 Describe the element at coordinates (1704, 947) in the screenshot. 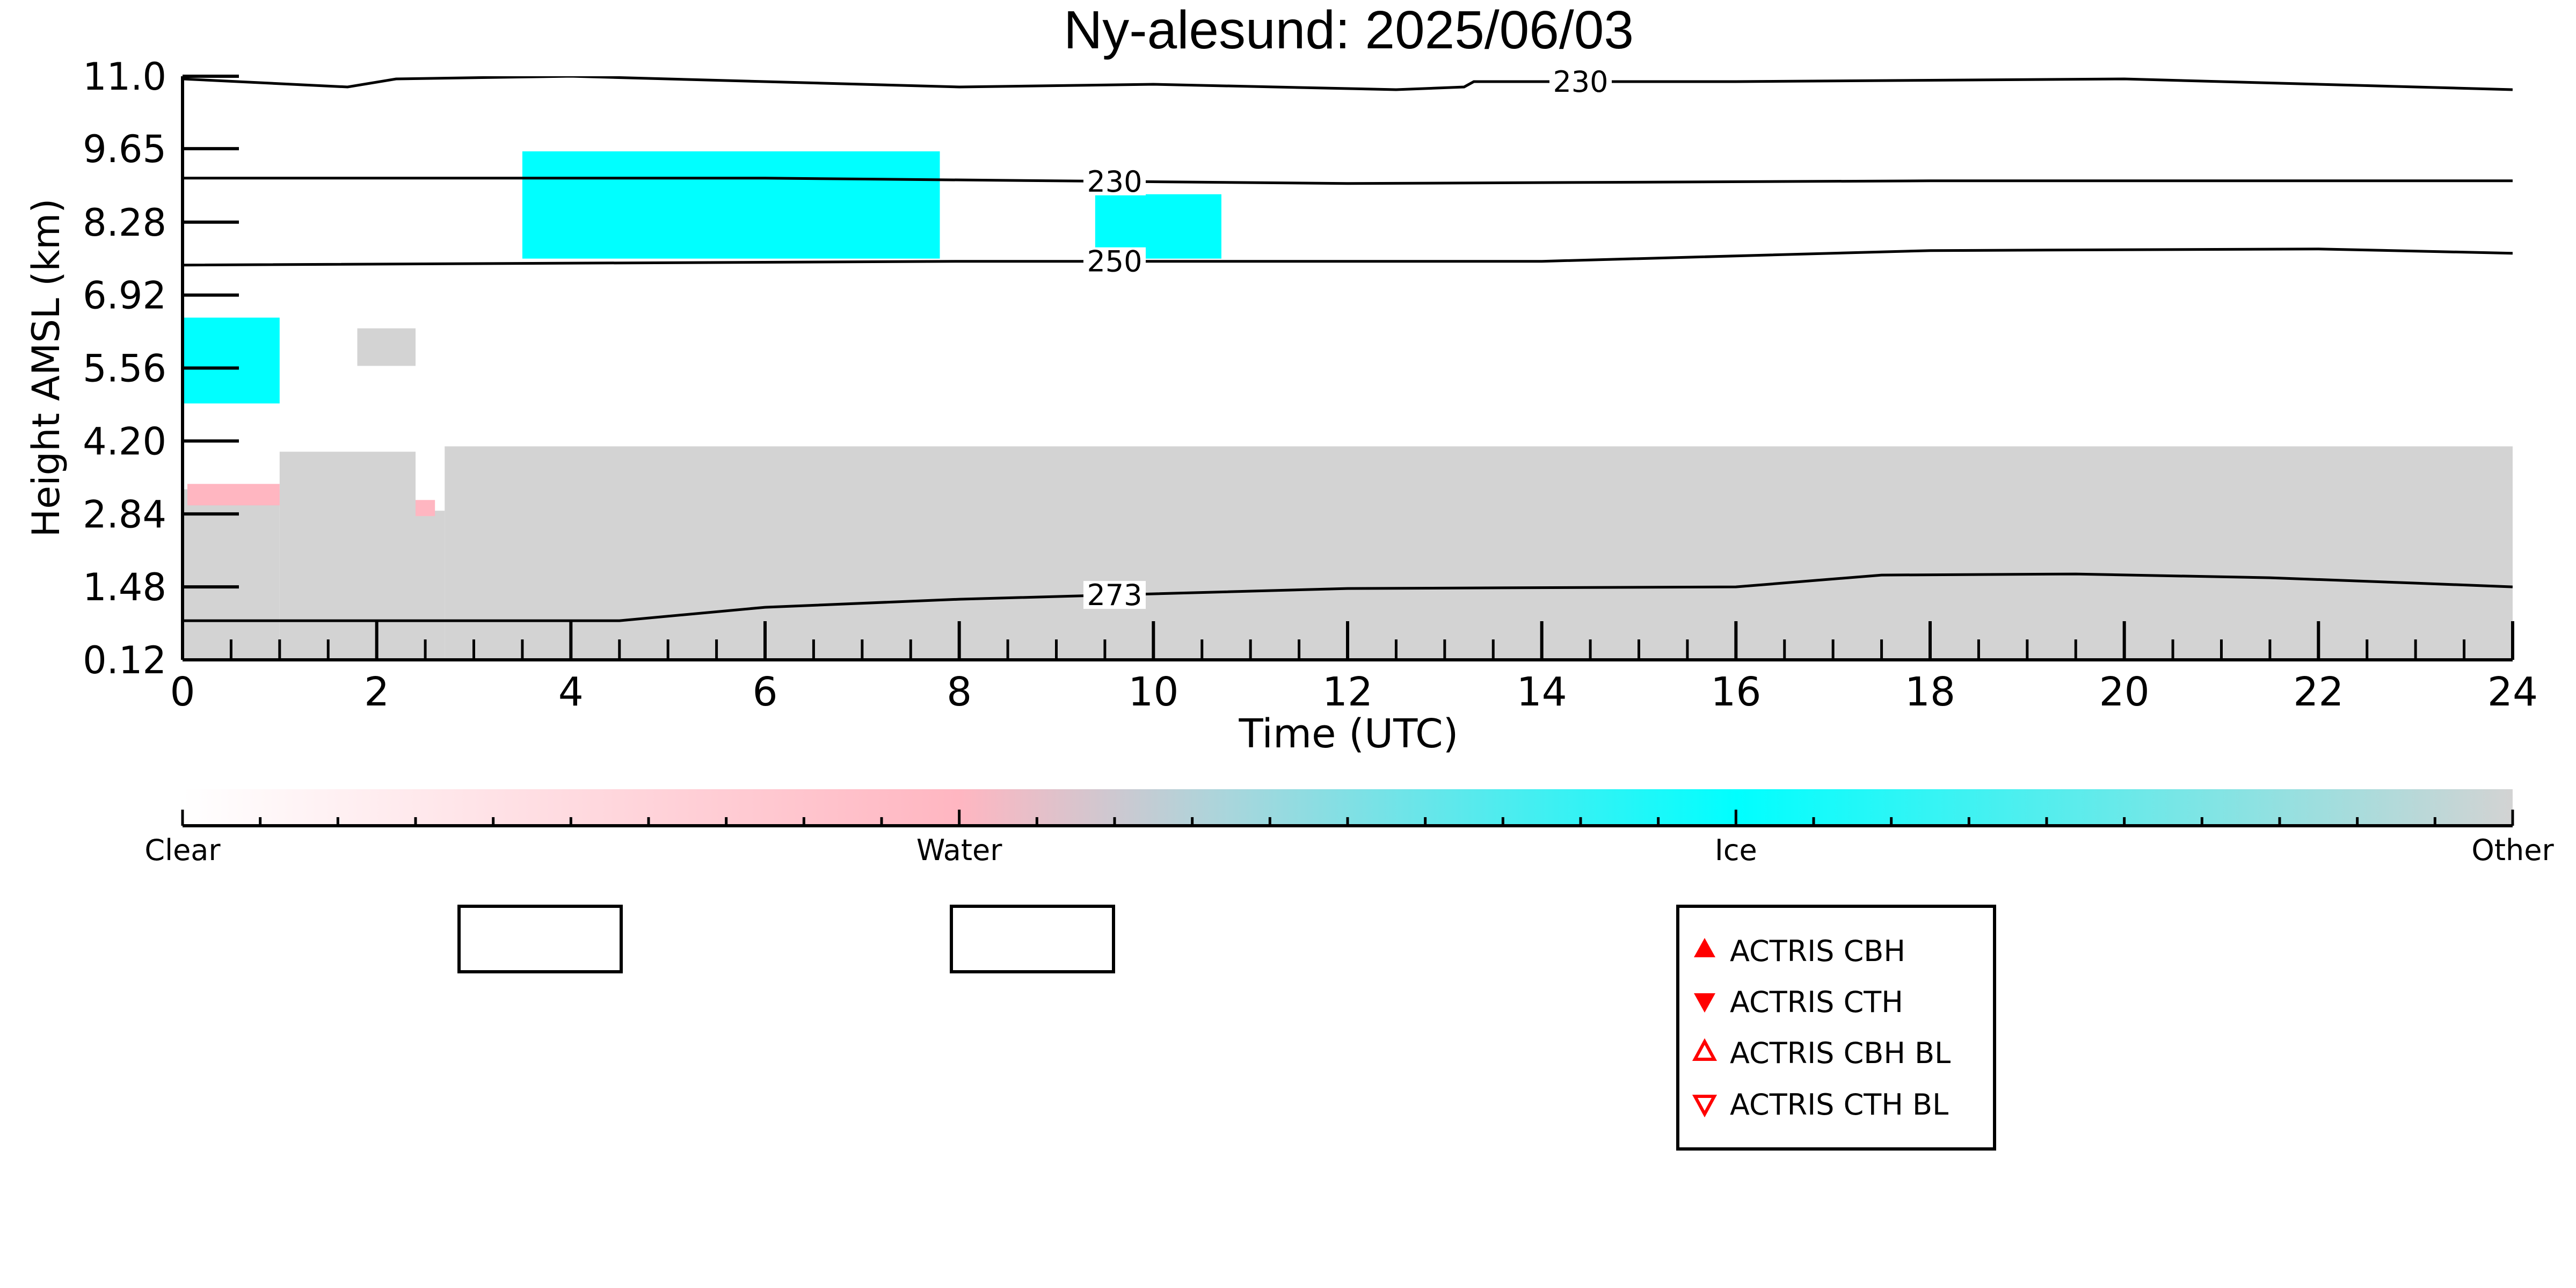

I see `triangle-up-filled-icon` at that location.